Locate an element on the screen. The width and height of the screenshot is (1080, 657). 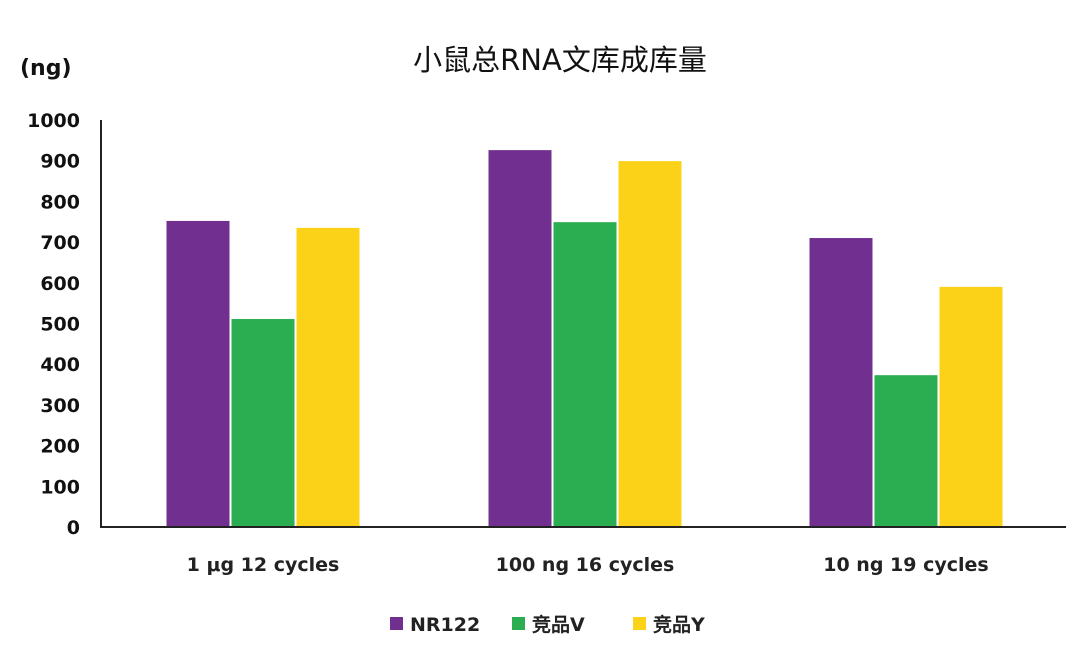
y-tick-label: 500 is located at coordinates (60, 325).